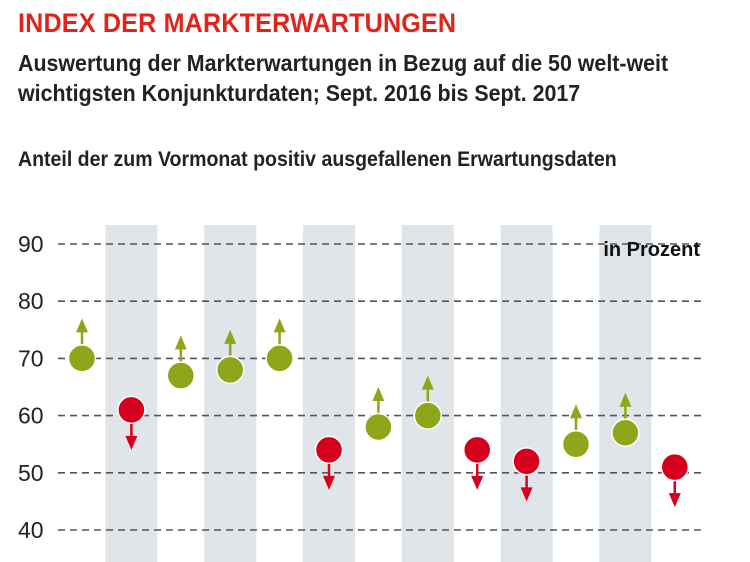 This screenshot has height=562, width=750. I want to click on y-axis-ticks: 90 80 70 60 50 40, so click(31, 387).